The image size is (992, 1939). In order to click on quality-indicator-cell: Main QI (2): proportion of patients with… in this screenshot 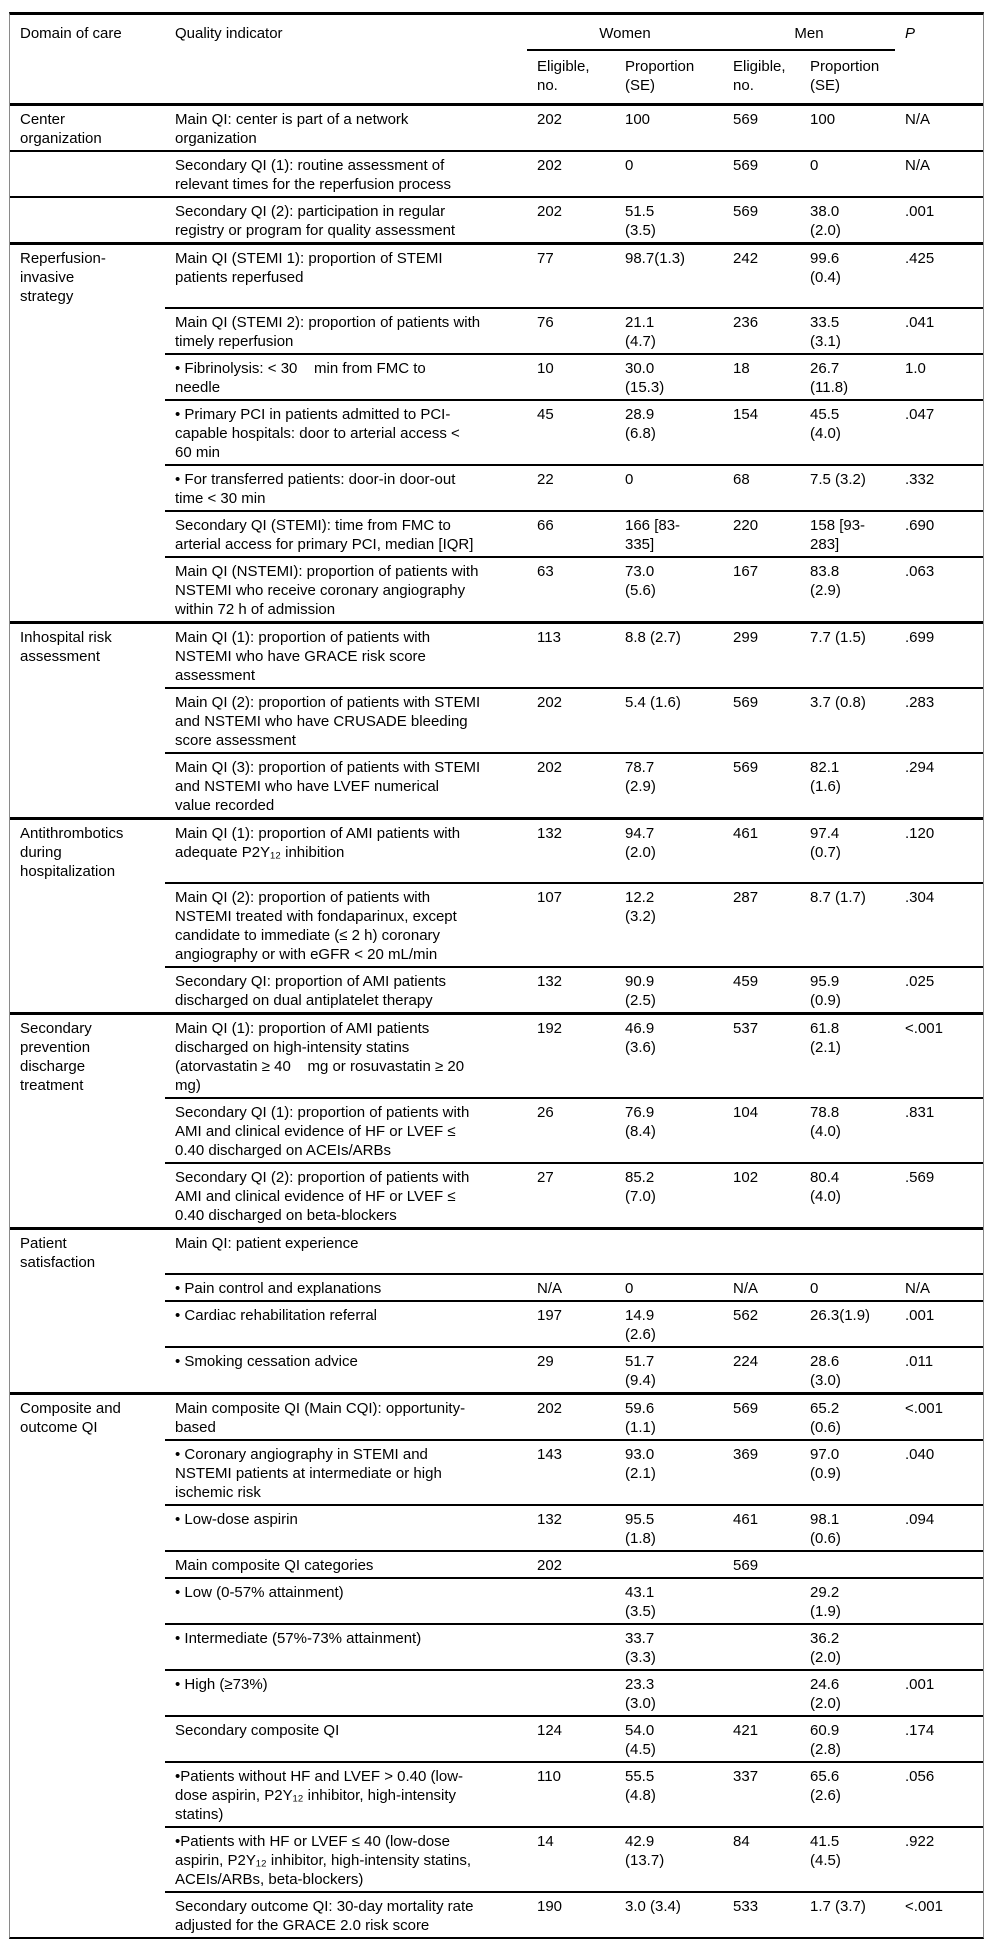, I will do `click(346, 721)`.